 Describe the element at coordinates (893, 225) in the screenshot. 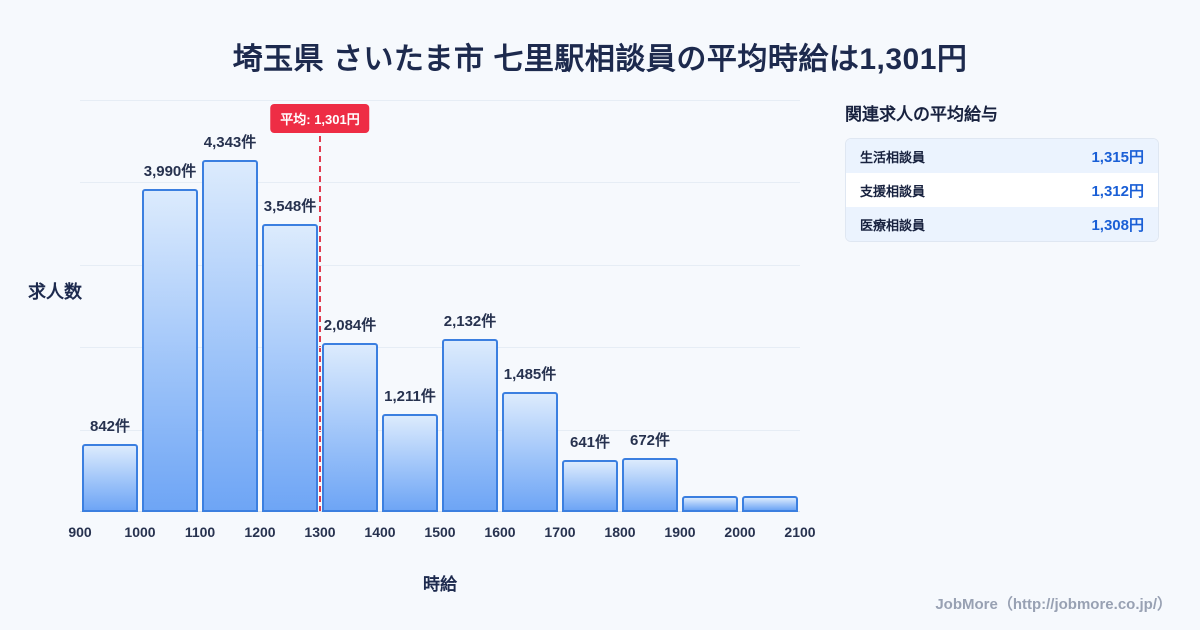

I see `salary-job-name: 医療相談員` at that location.